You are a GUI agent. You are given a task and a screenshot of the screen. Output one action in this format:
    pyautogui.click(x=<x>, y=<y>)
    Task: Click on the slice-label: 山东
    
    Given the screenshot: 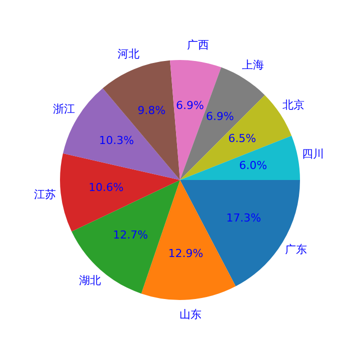 What is the action you would take?
    pyautogui.click(x=190, y=315)
    